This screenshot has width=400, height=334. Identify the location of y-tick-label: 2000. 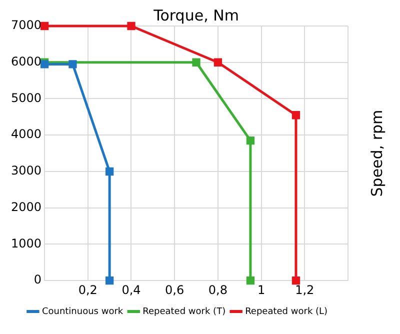
(26, 207).